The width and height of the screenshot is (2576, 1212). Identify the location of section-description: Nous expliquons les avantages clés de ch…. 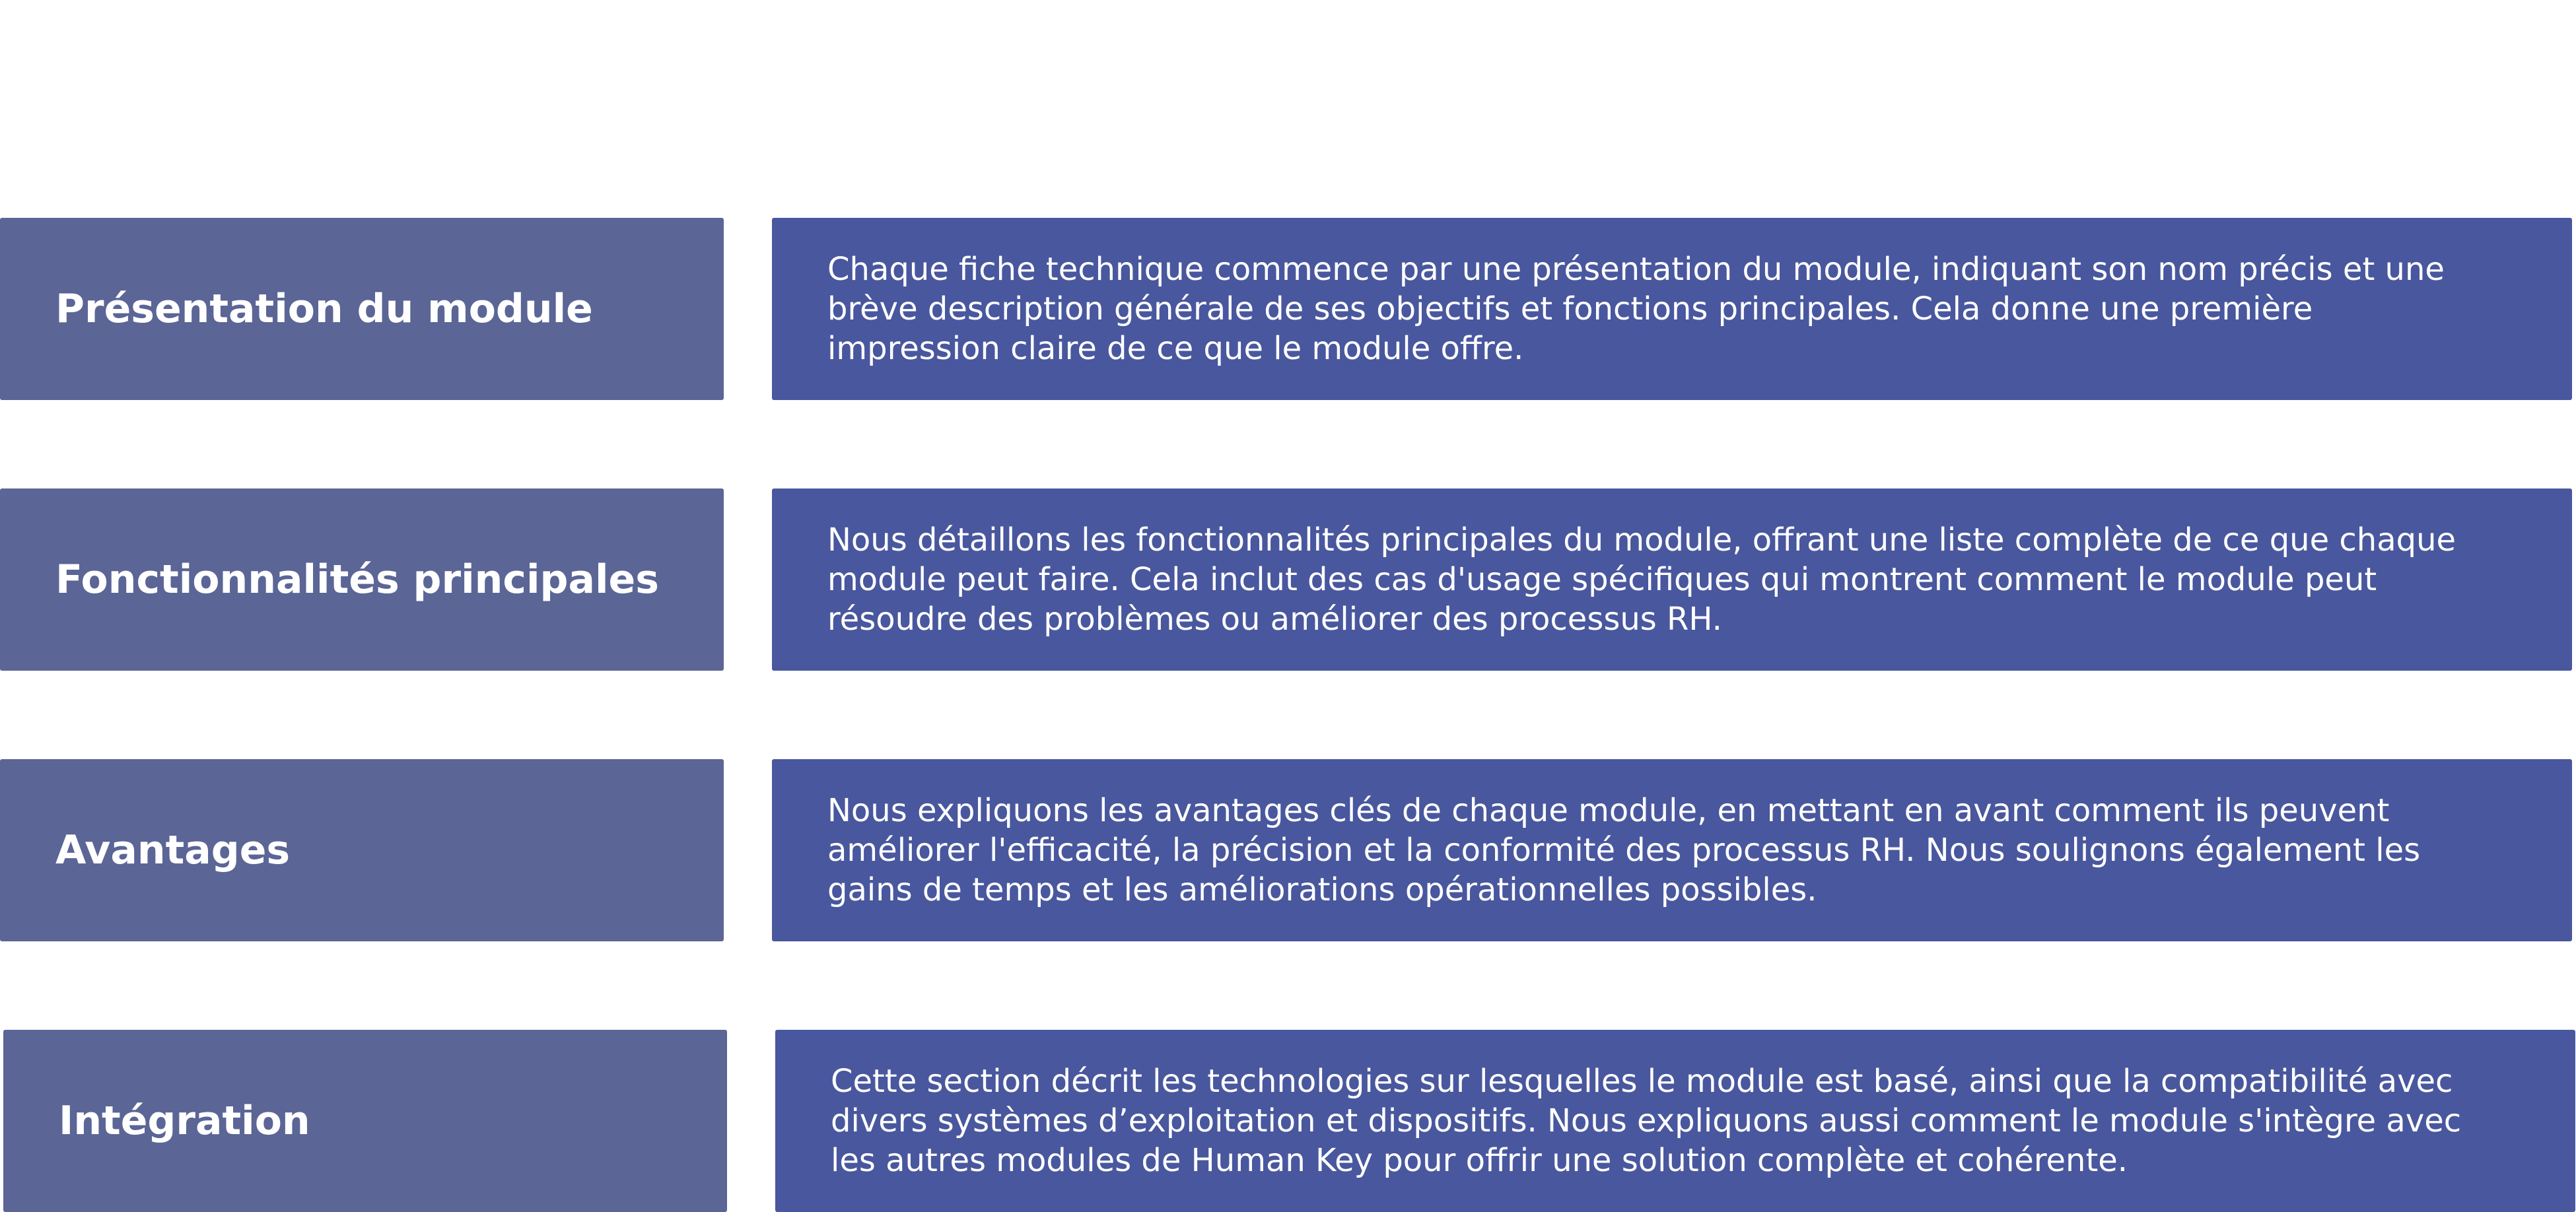
(1624, 850).